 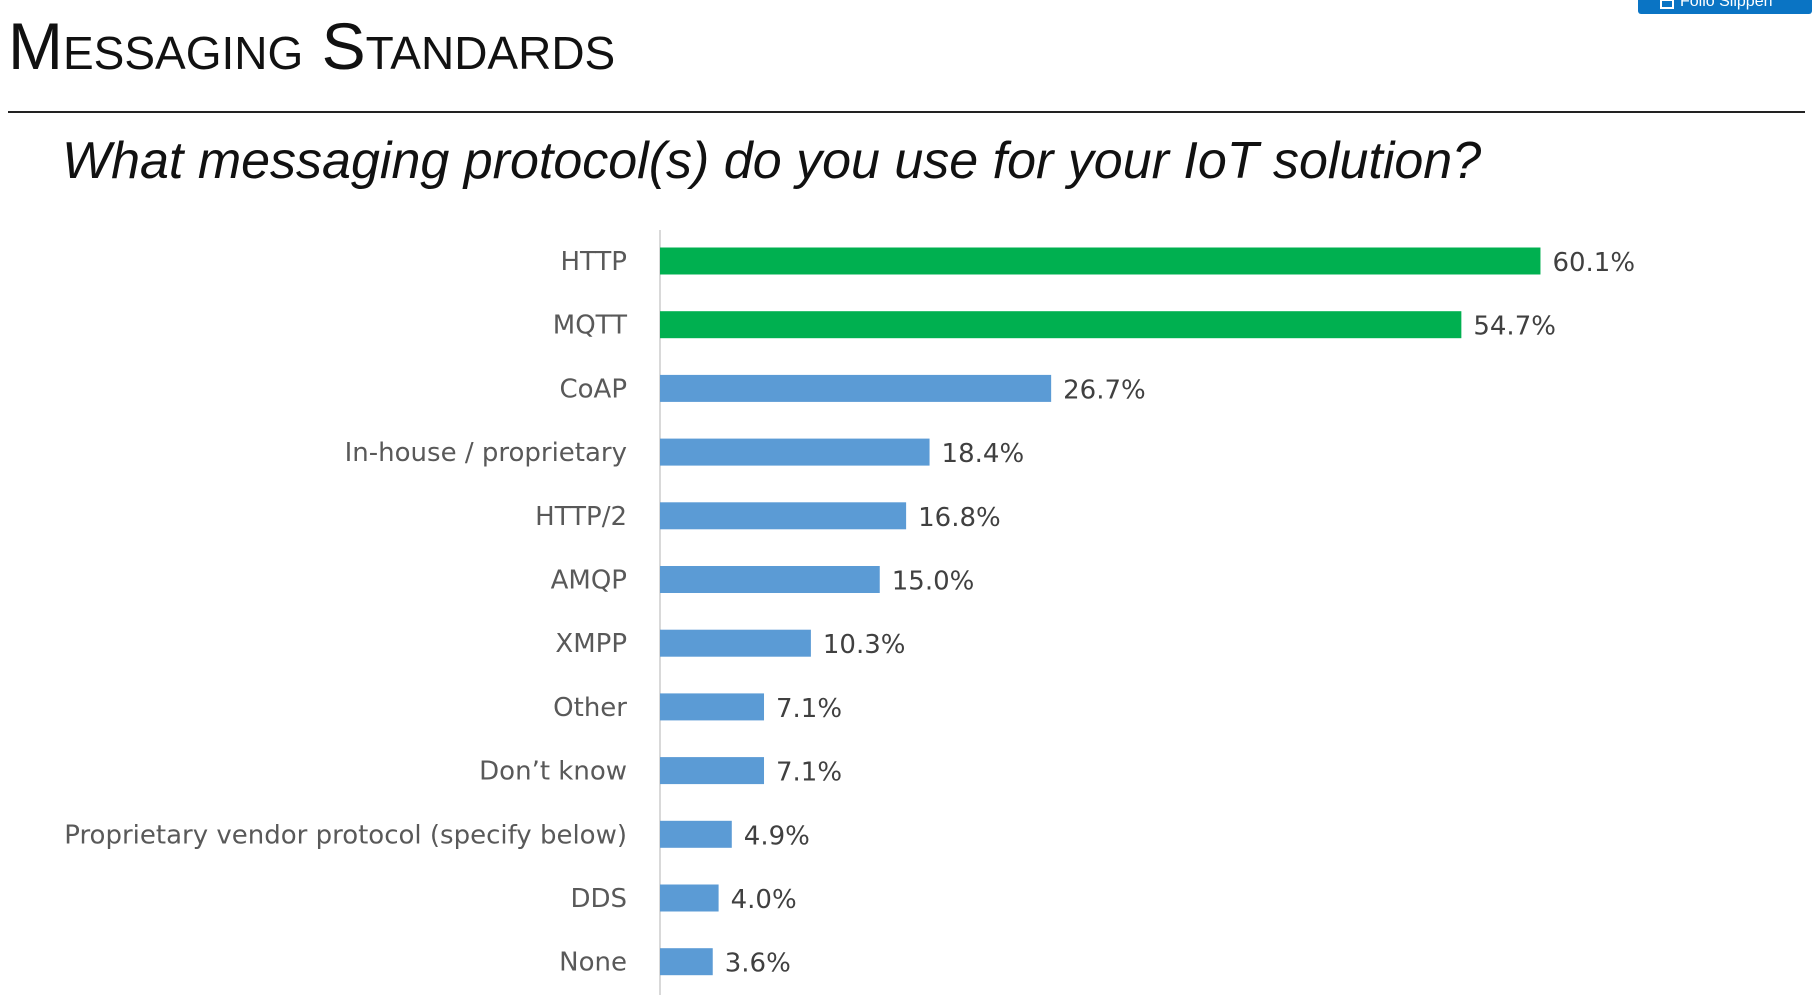 I want to click on category-label: HTTP, so click(x=593, y=262).